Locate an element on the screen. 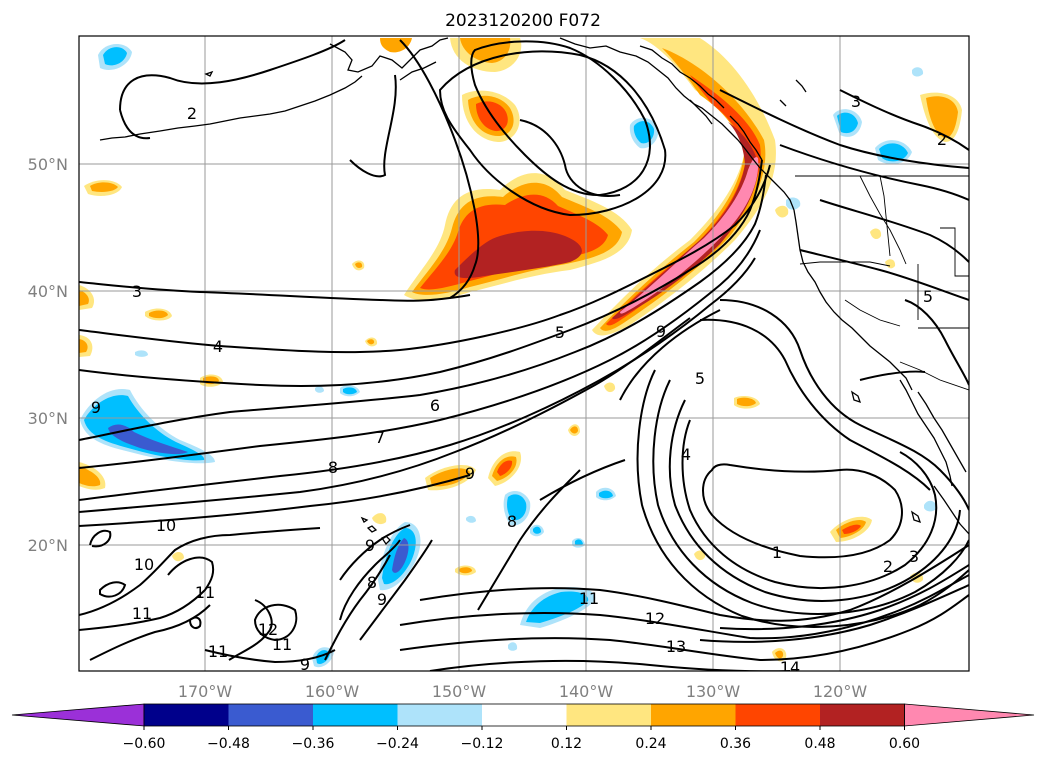  lon-label: 120°W is located at coordinates (840, 691).